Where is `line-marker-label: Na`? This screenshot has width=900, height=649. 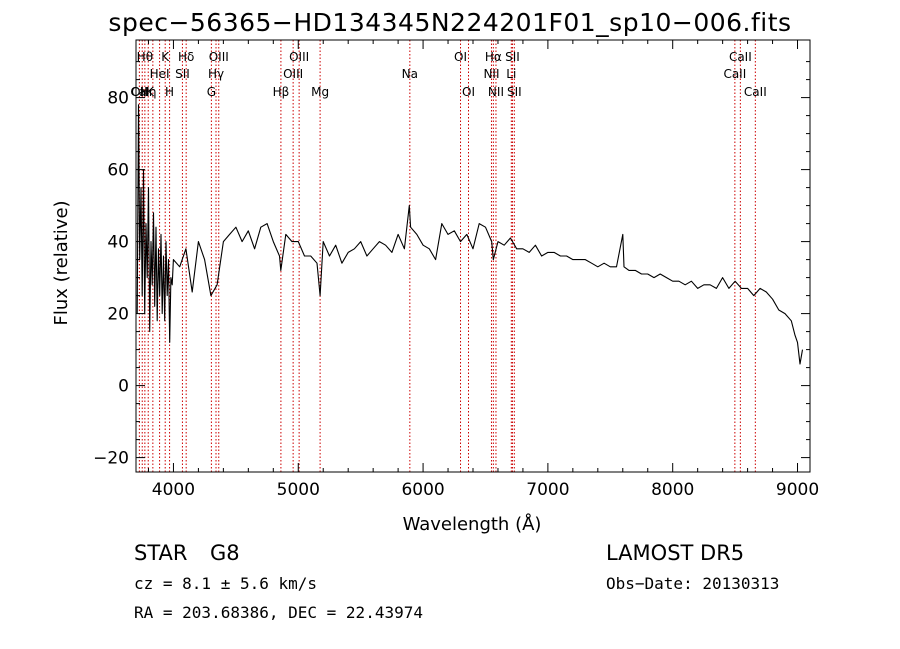
line-marker-label: Na is located at coordinates (410, 74).